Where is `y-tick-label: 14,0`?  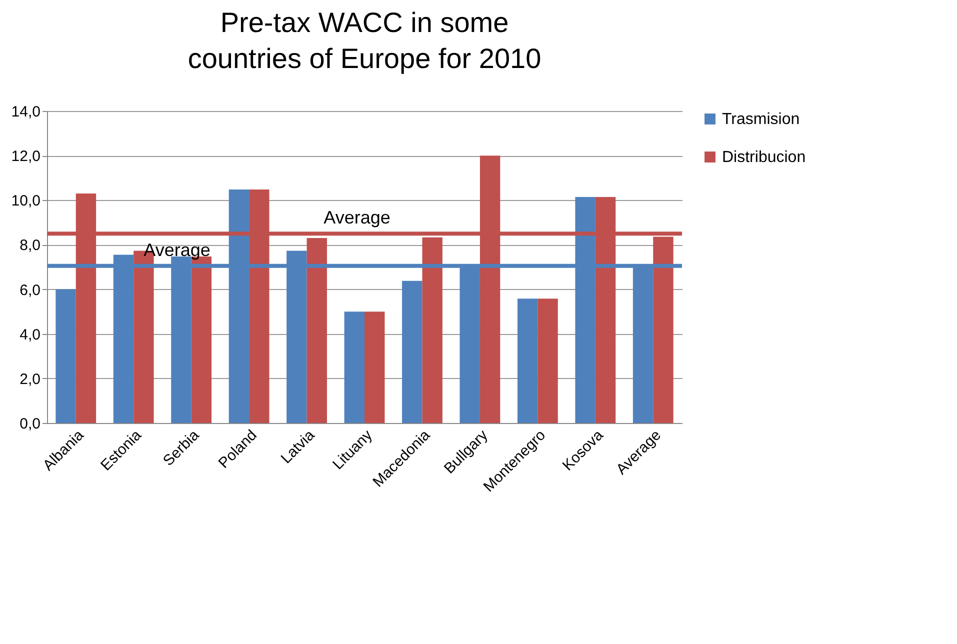
y-tick-label: 14,0 is located at coordinates (25, 112).